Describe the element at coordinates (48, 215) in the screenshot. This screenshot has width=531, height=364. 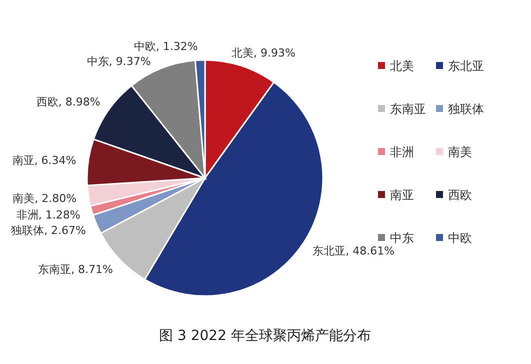
I see `data-label: 非洲, 1.28%` at that location.